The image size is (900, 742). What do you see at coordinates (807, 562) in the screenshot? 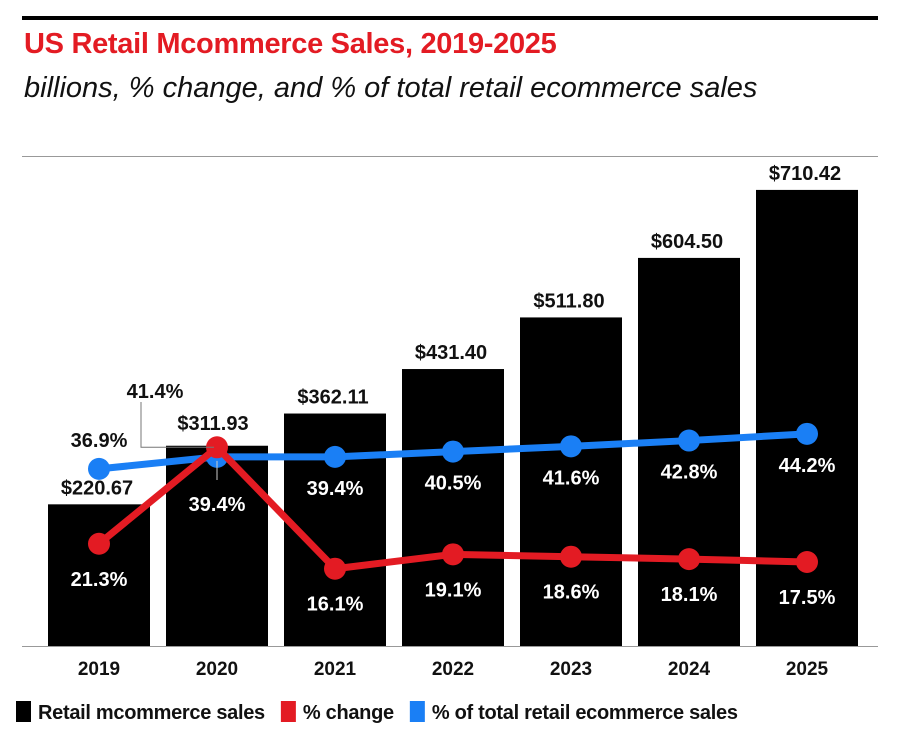
I see `pct-change-point-2025` at bounding box center [807, 562].